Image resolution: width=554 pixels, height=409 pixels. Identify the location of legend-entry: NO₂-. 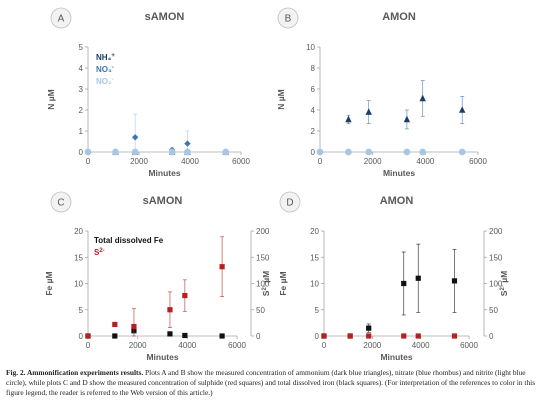
(105, 81).